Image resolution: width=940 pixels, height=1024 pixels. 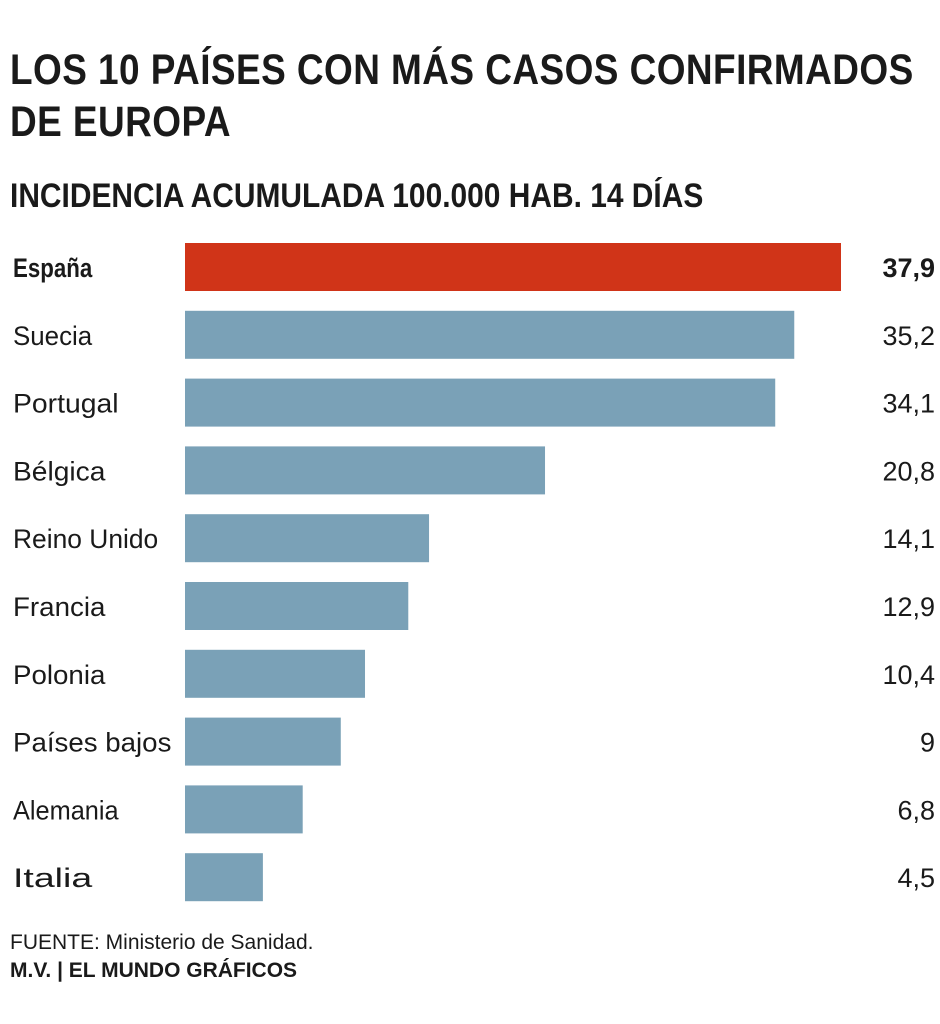 I want to click on bar-belgica, so click(x=365, y=470).